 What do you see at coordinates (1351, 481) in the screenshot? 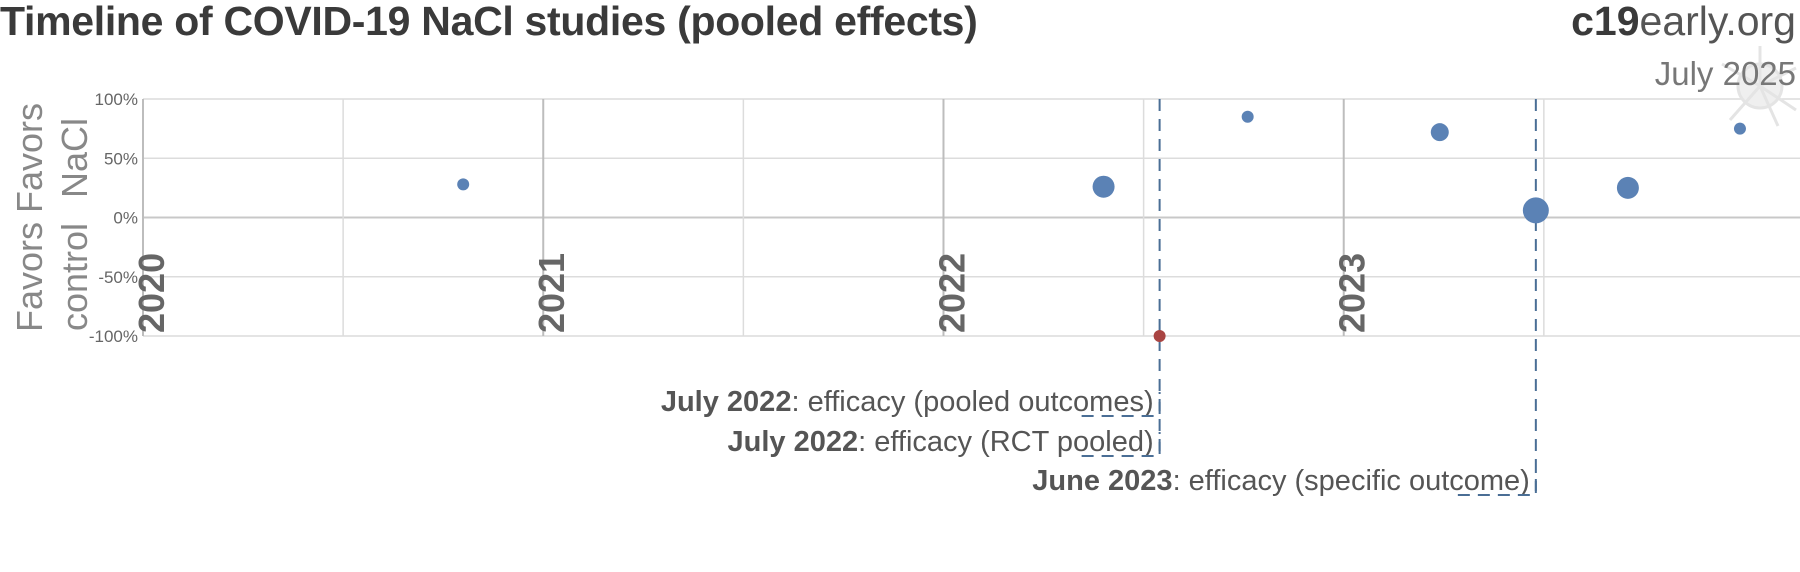
I see `milestone-text: : efficacy (specific outcome)` at bounding box center [1351, 481].